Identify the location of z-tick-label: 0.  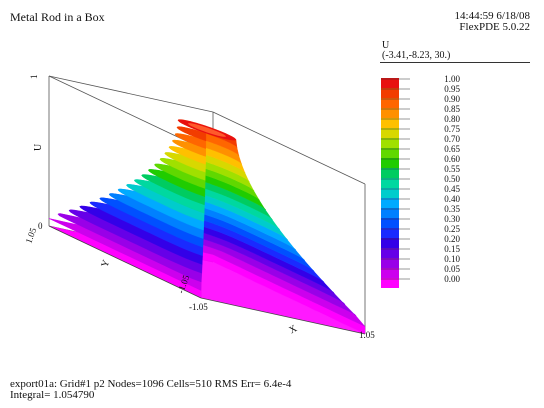
(40, 226).